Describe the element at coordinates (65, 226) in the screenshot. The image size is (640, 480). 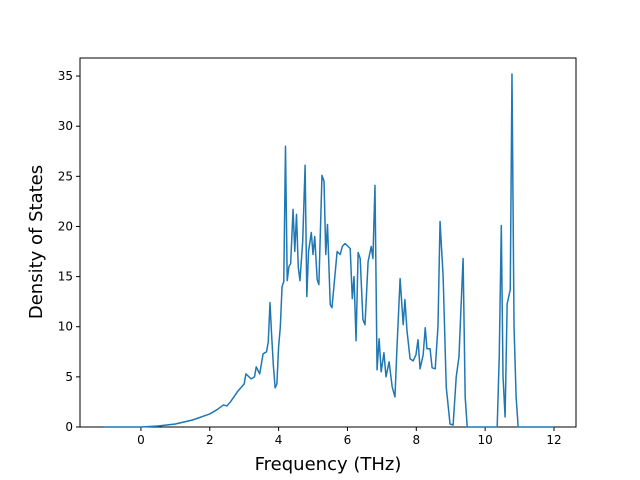
I see `y-tick-label: 20` at that location.